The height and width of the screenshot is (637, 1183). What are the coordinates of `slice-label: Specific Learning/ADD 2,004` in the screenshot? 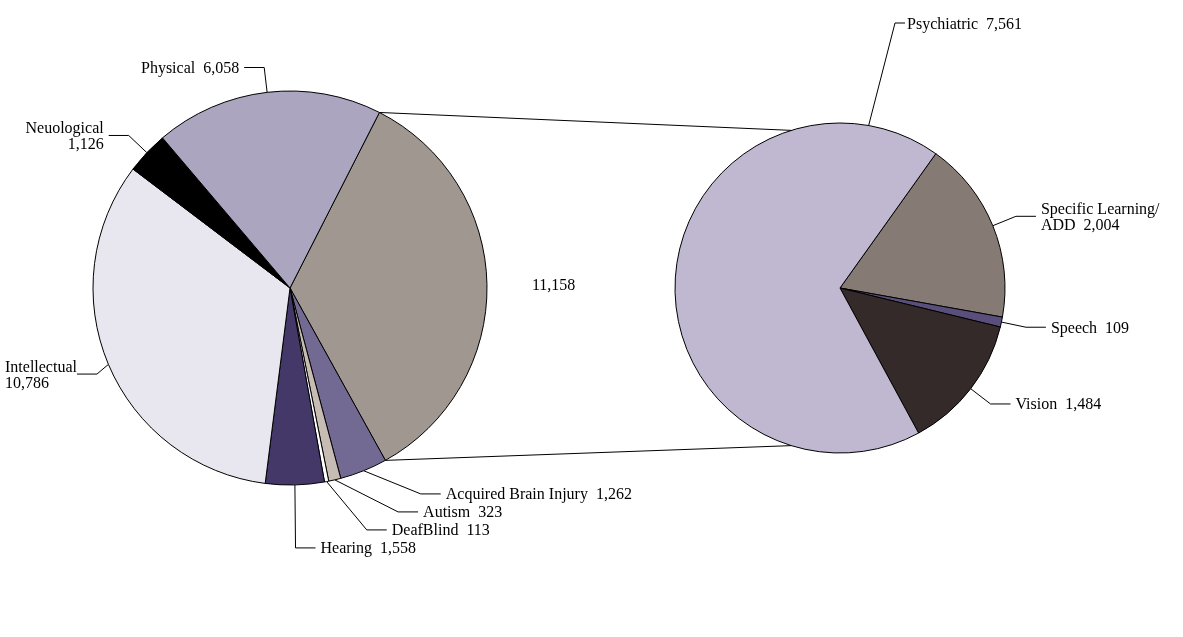 It's located at (1100, 216).